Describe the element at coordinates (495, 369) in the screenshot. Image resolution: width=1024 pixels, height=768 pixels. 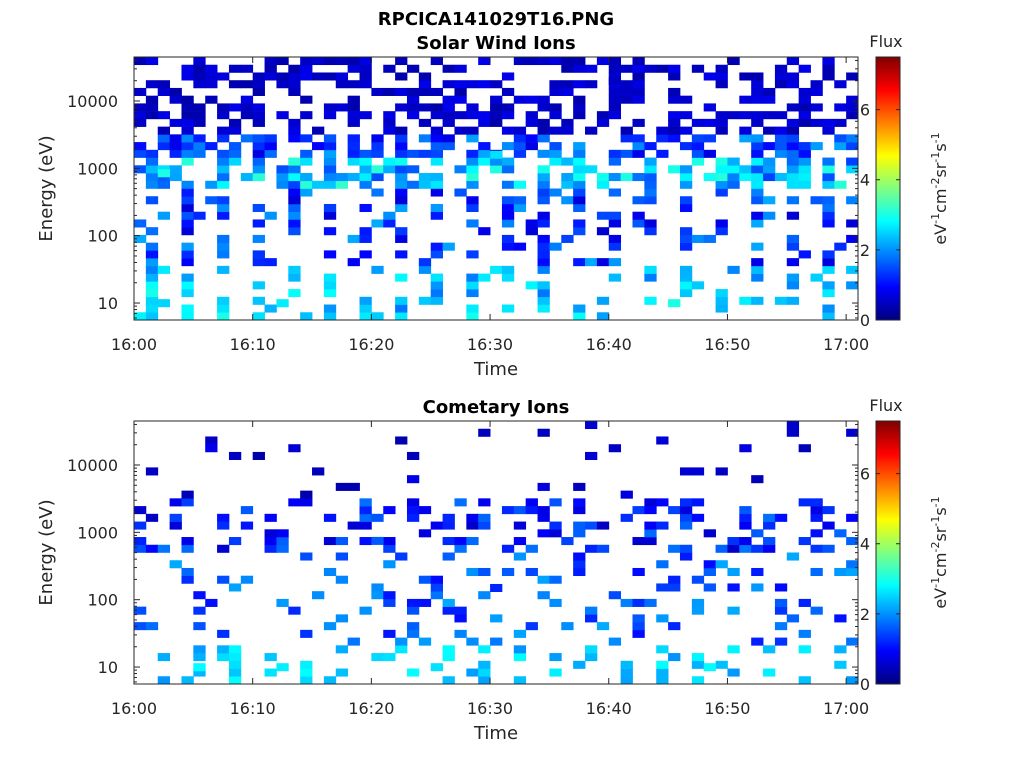
I see `x-axis-label: Time` at that location.